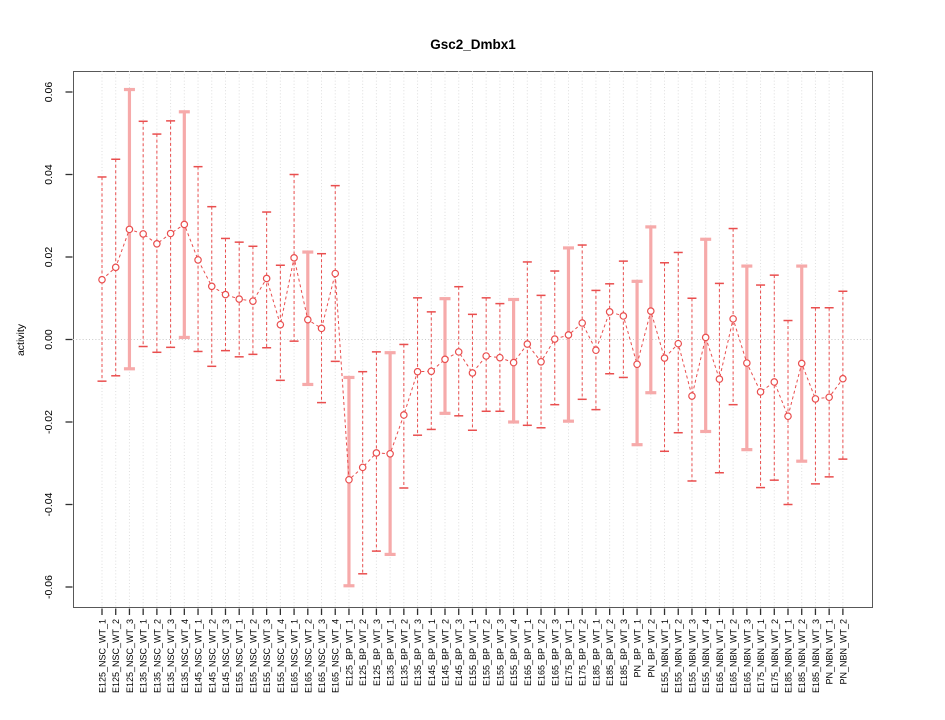  I want to click on x-tick-label: E135_BP_WT_2, so click(404, 652).